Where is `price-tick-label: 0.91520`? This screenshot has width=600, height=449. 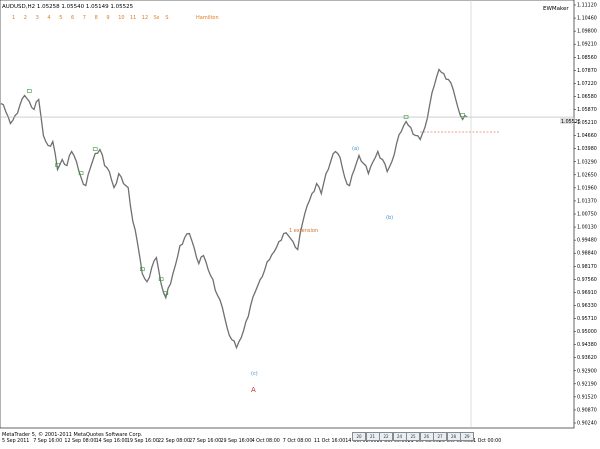 price-tick-label: 0.91520 is located at coordinates (587, 397).